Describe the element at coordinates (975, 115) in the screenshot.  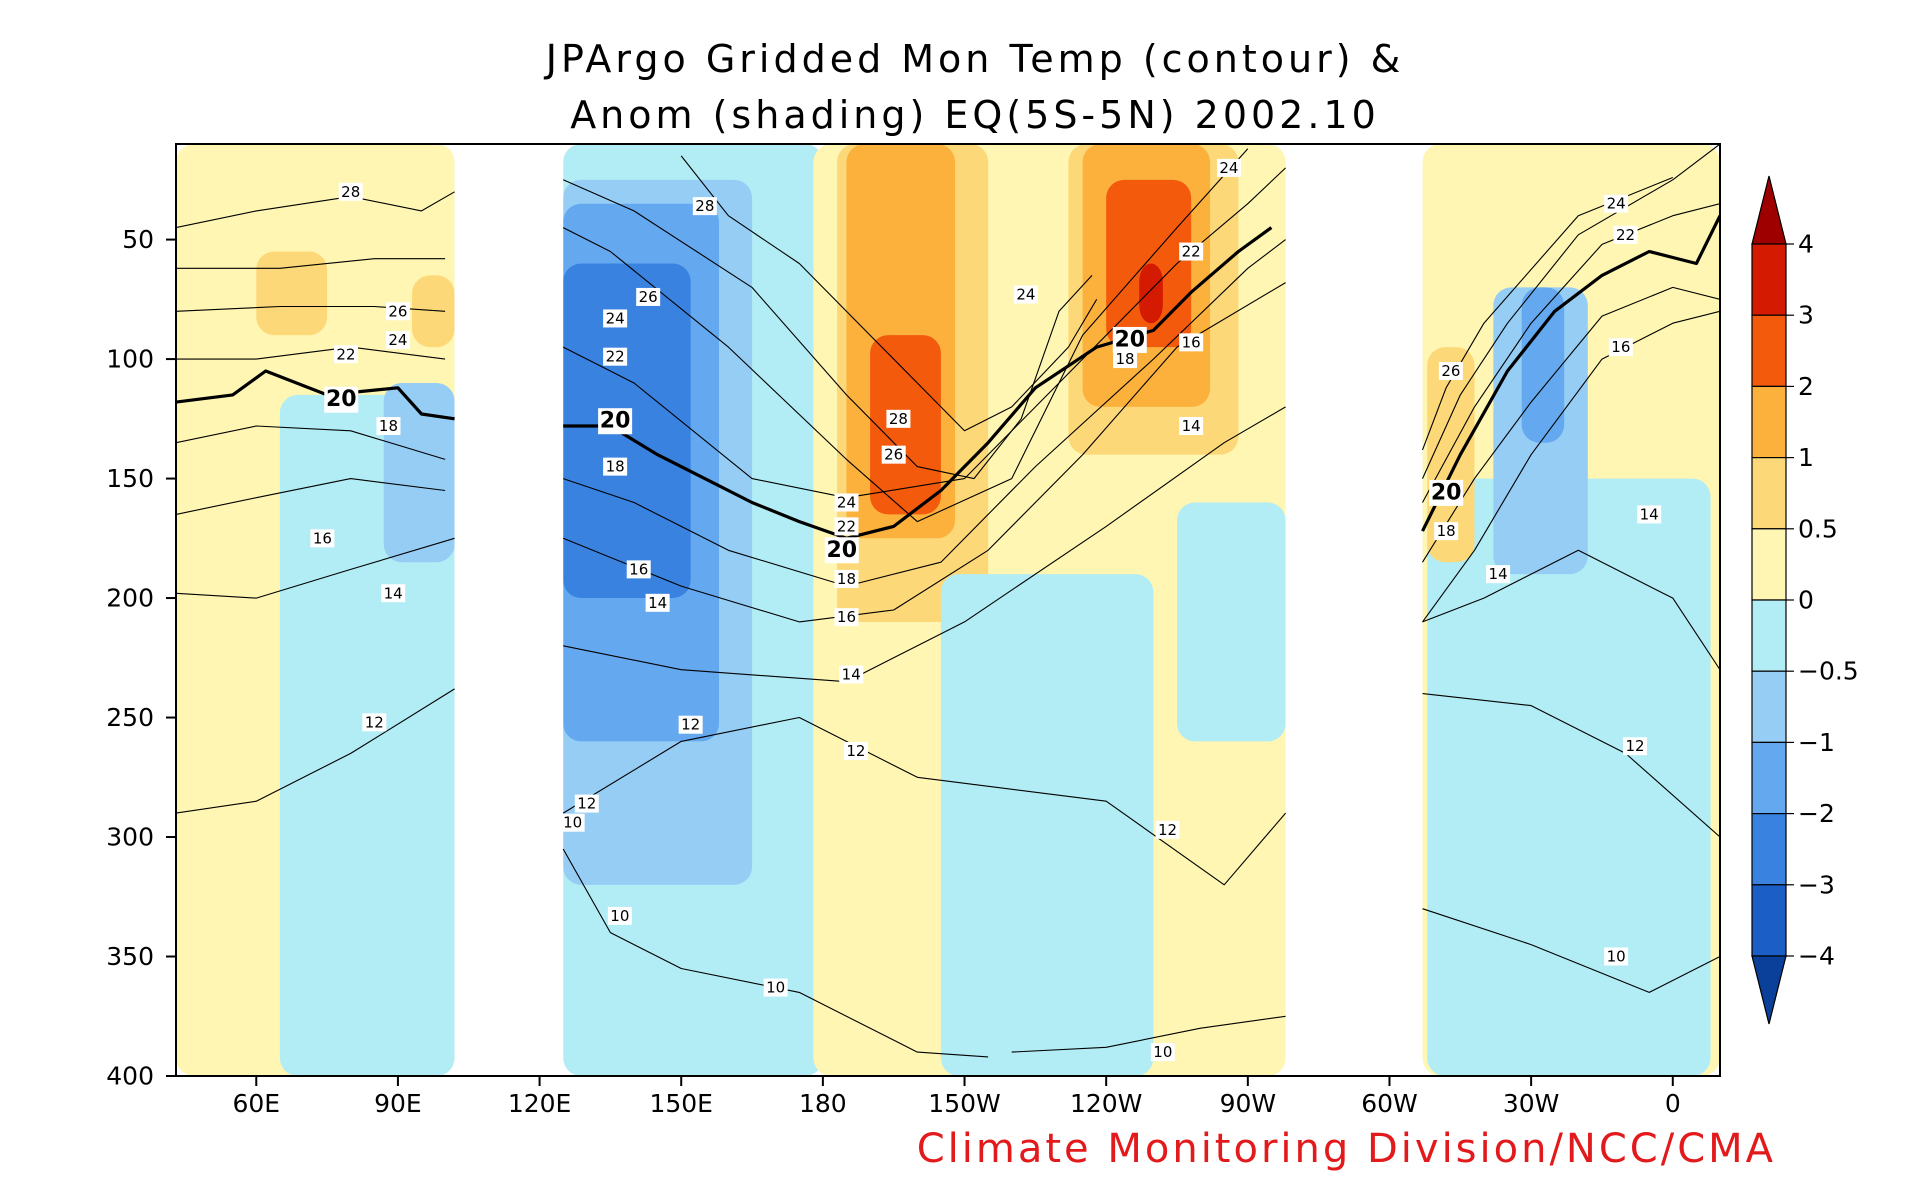
I see `chart-title-line-2: Anom (shading) EQ(5S-5N) 2002.10` at that location.